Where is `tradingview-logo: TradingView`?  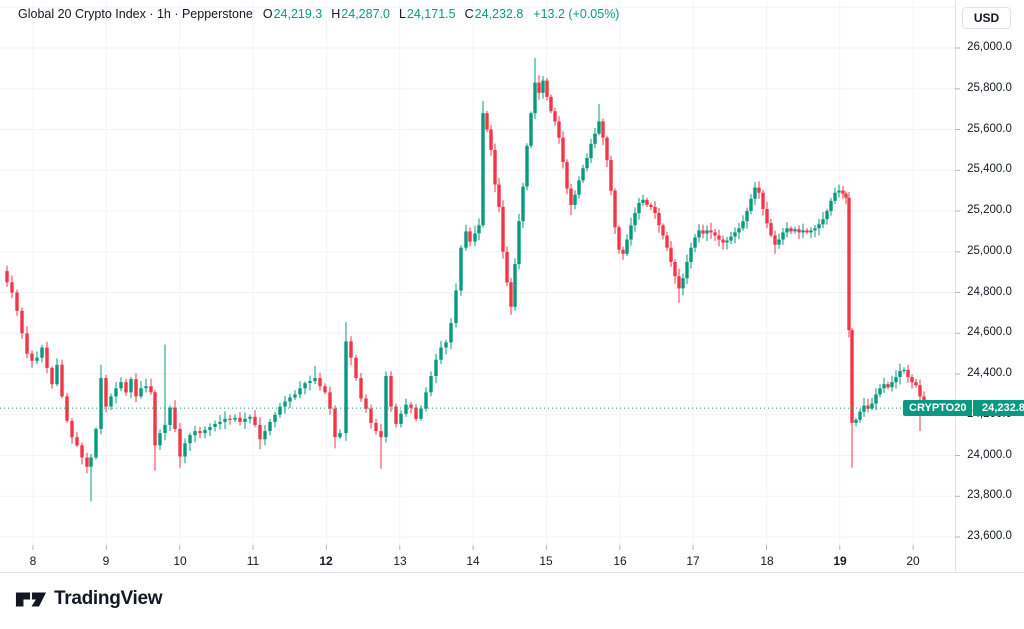
tradingview-logo: TradingView is located at coordinates (89, 599).